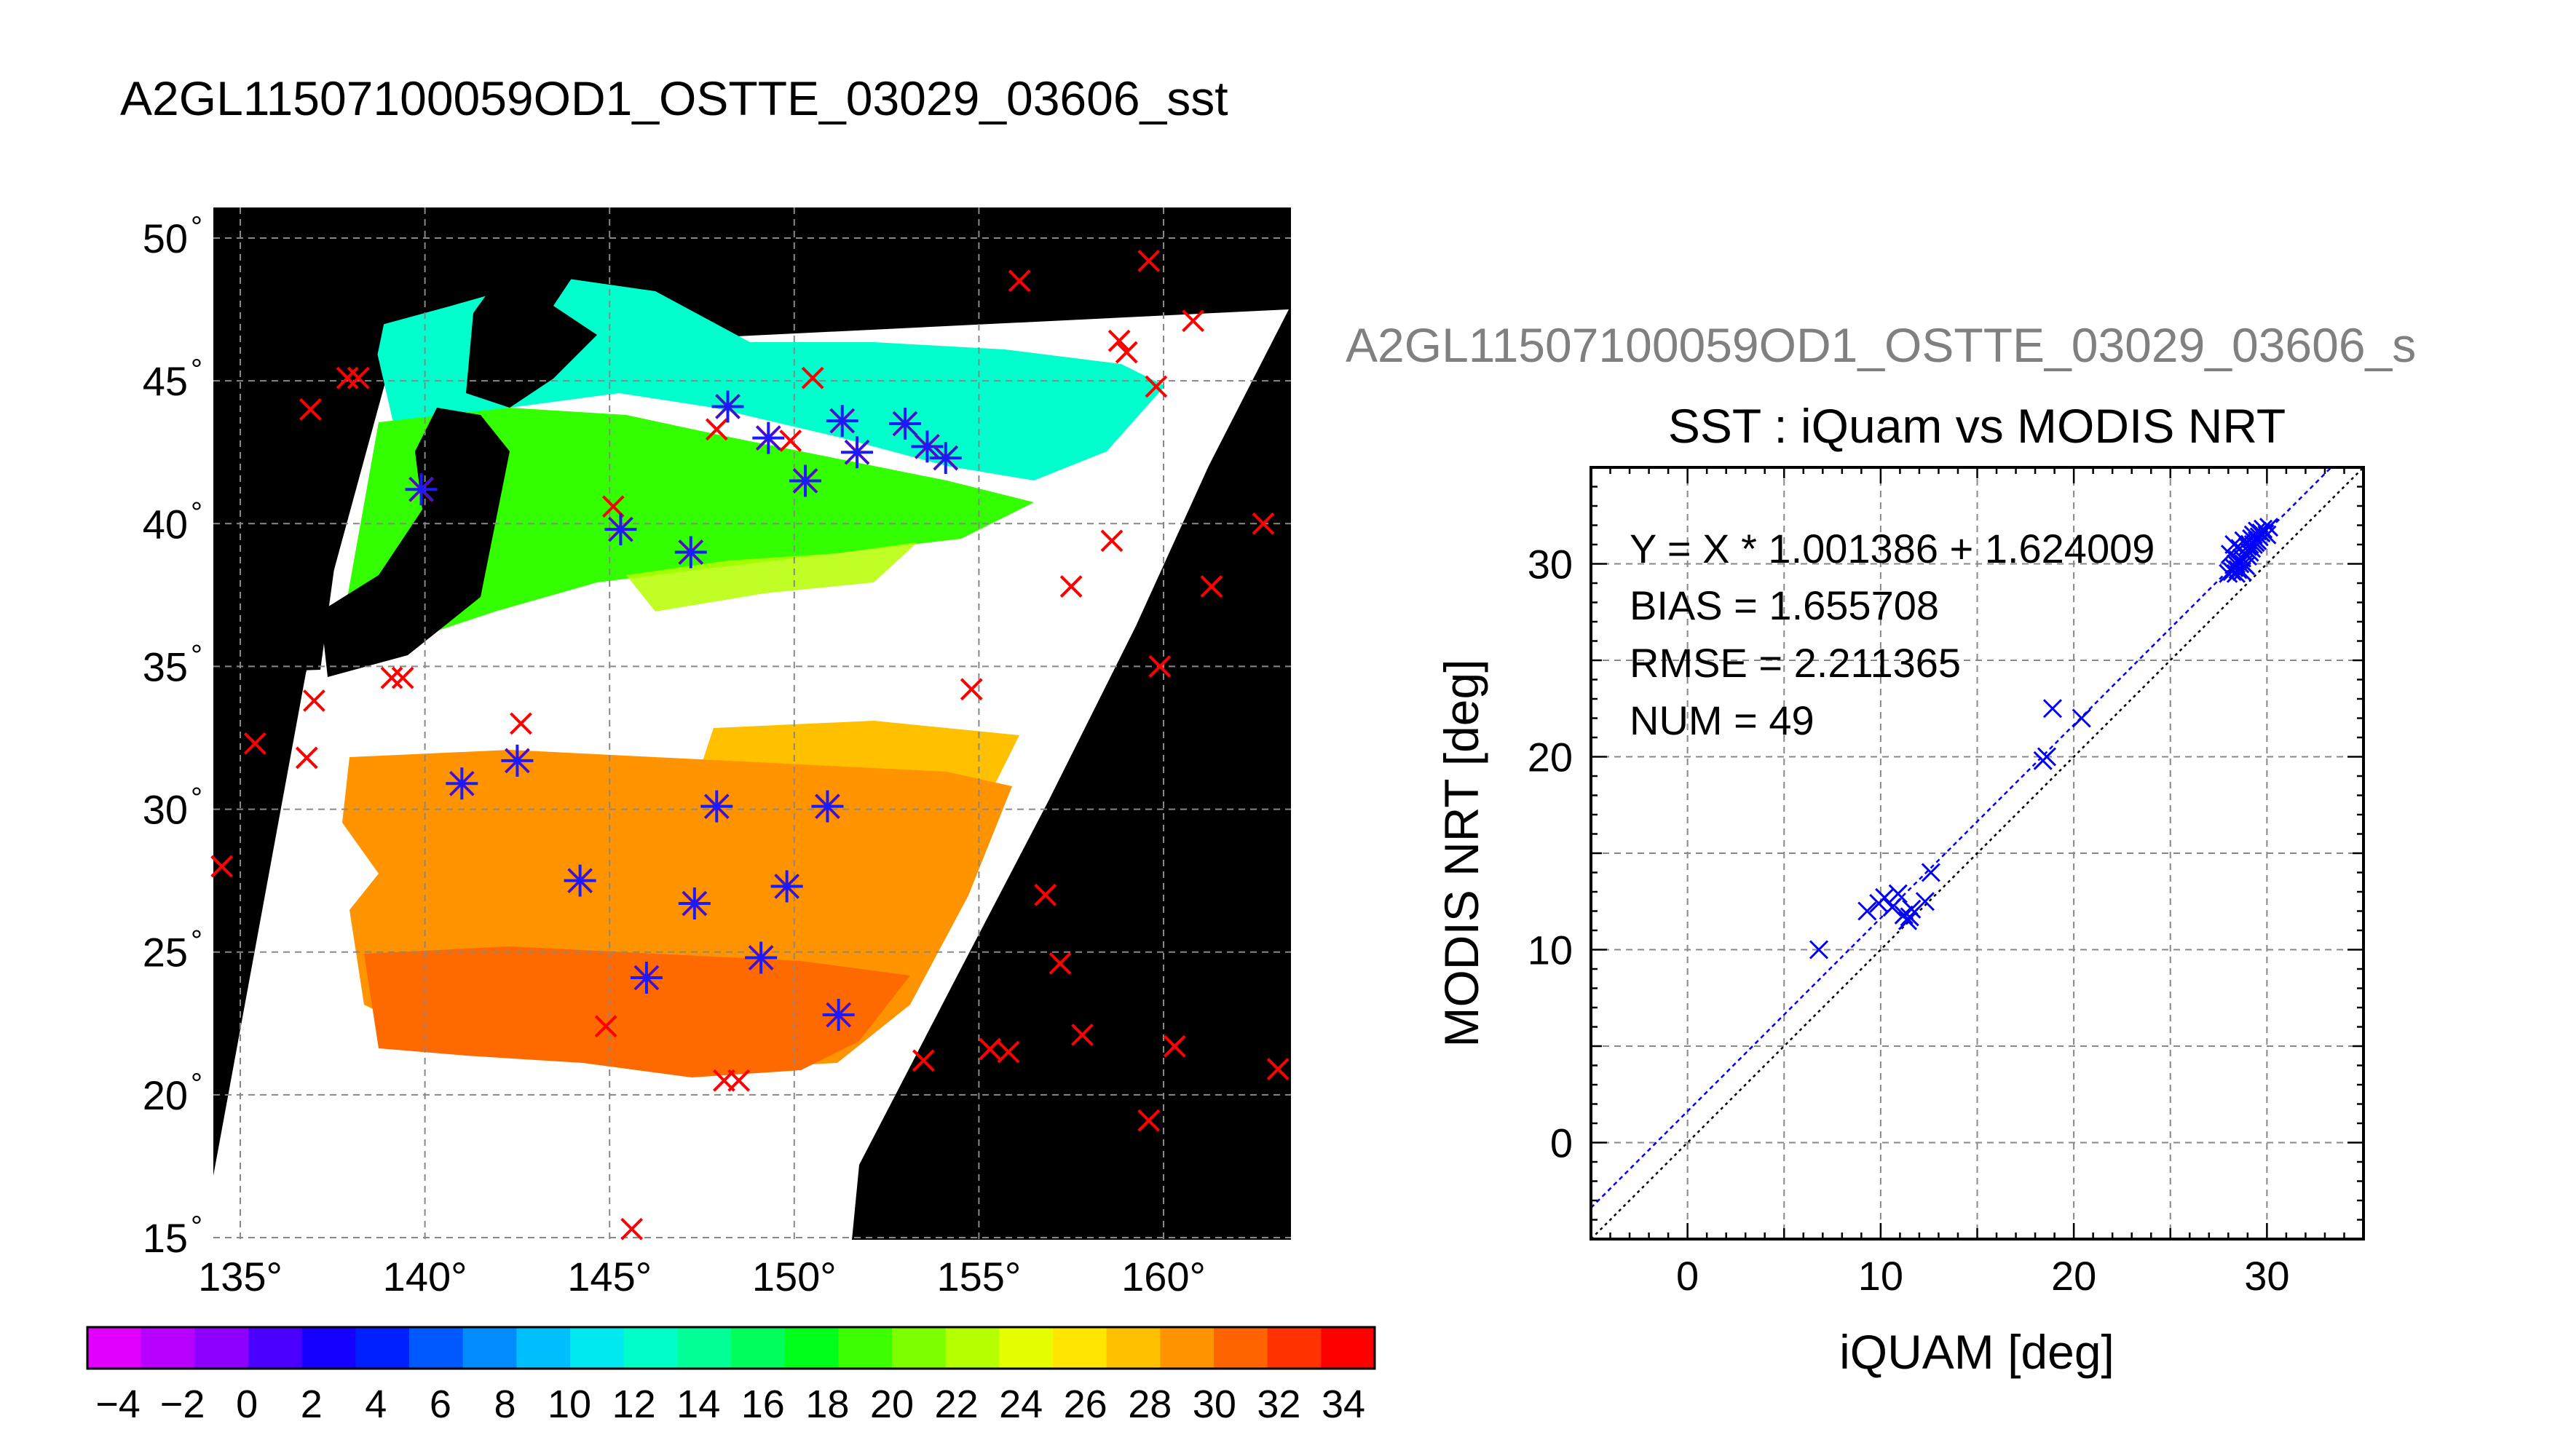 The height and width of the screenshot is (1456, 2555). Describe the element at coordinates (1881, 345) in the screenshot. I see `scatter-overlap-title: A2GL11507100059OD1_OSTTE_03029_03606_s` at that location.